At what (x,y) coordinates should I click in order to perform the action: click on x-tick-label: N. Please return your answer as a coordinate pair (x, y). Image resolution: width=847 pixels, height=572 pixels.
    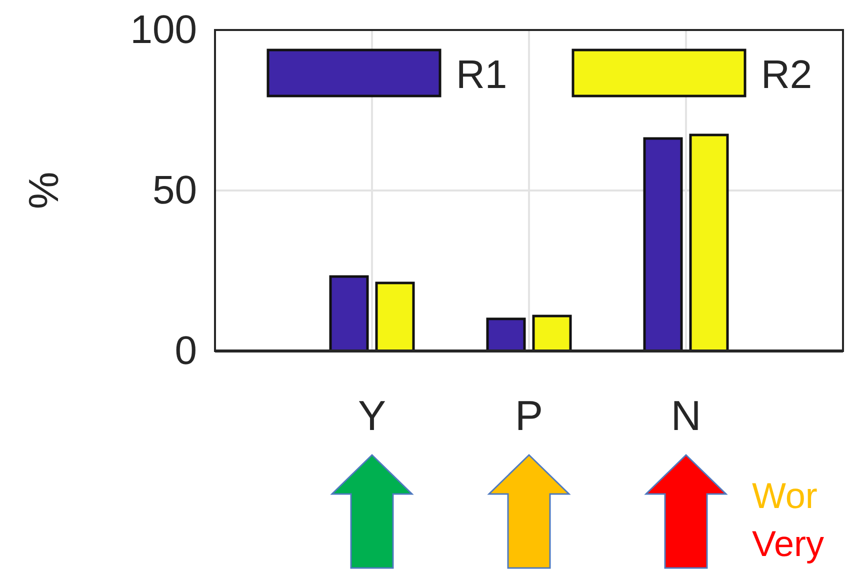
    Looking at the image, I should click on (686, 415).